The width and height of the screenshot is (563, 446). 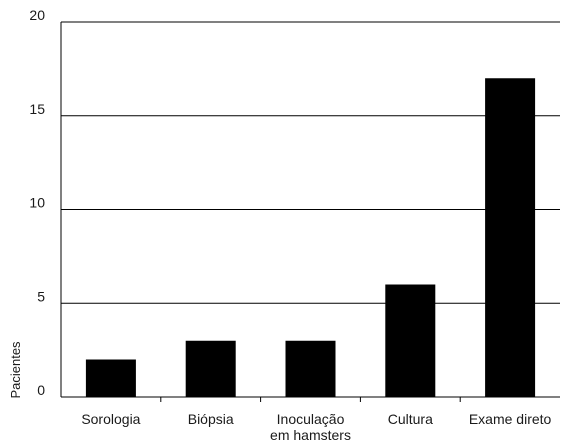 I want to click on y-tick-label: 20, so click(x=37, y=15).